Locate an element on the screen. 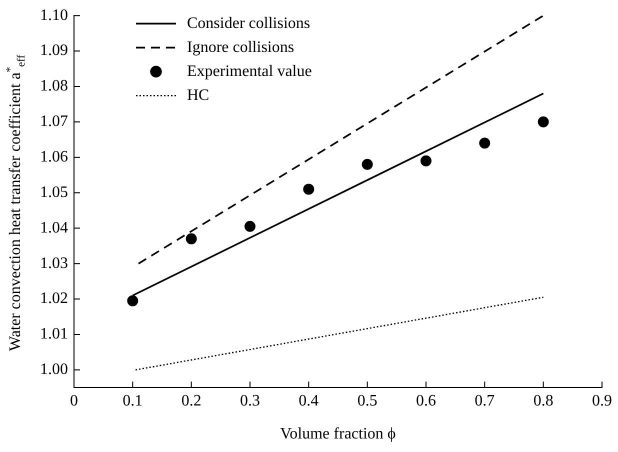 This screenshot has width=618, height=452. y-tick-label: 1.10 is located at coordinates (54, 15).